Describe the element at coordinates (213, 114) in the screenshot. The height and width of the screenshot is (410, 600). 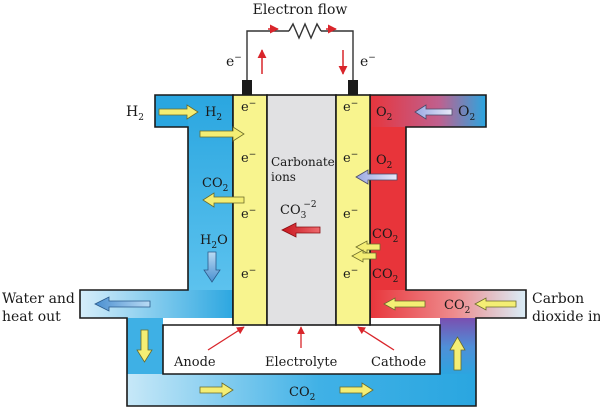
I see `anode-h2-label: H2` at that location.